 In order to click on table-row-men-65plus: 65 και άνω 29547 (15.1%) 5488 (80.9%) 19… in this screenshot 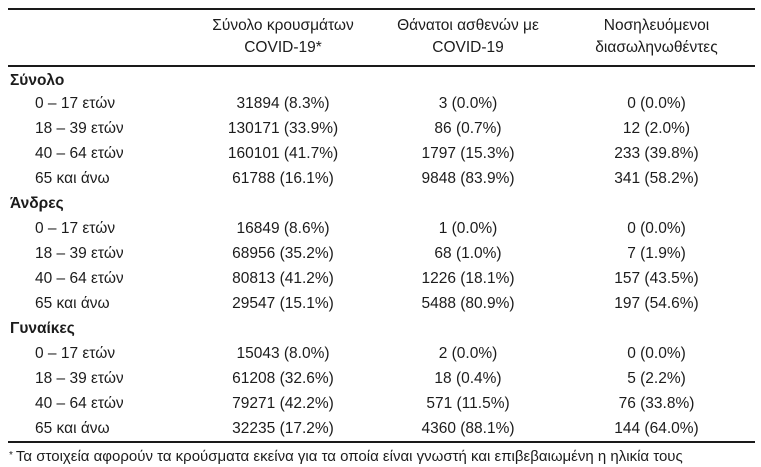, I will do `click(381, 303)`.